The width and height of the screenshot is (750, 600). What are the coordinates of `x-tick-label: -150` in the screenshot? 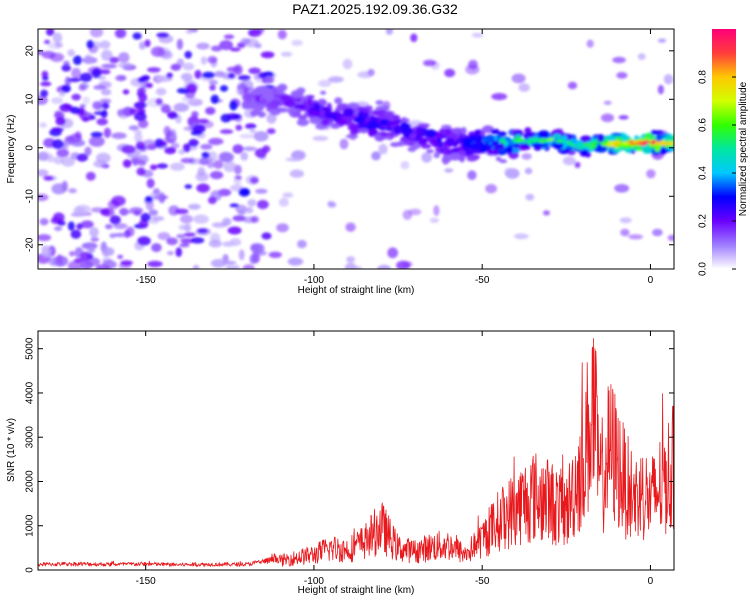 It's located at (146, 581).